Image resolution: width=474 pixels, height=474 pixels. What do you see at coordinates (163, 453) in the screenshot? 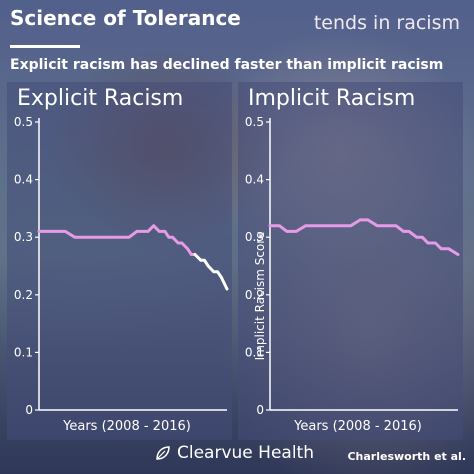
I see `brand-leaf-icon` at bounding box center [163, 453].